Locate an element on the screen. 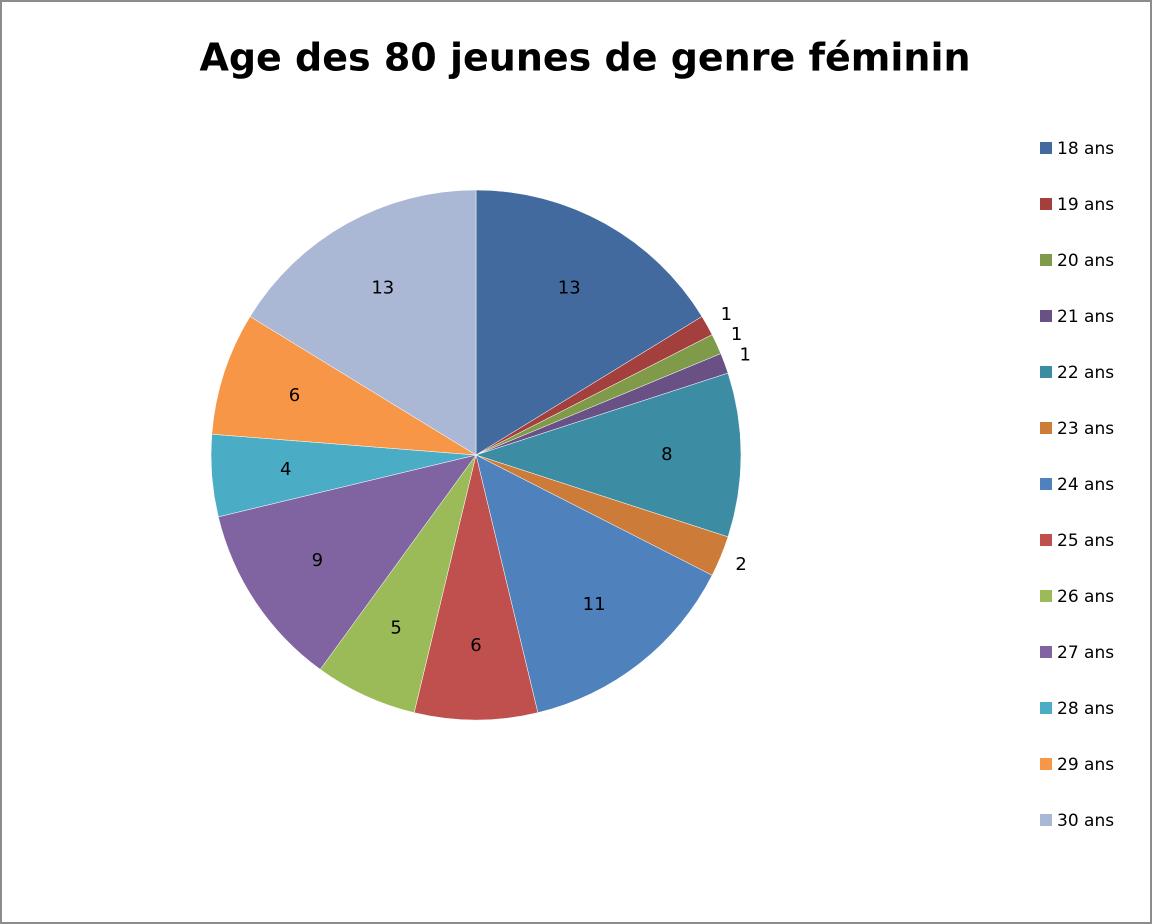 This screenshot has height=924, width=1152. legend-label: 25 ans is located at coordinates (1085, 541).